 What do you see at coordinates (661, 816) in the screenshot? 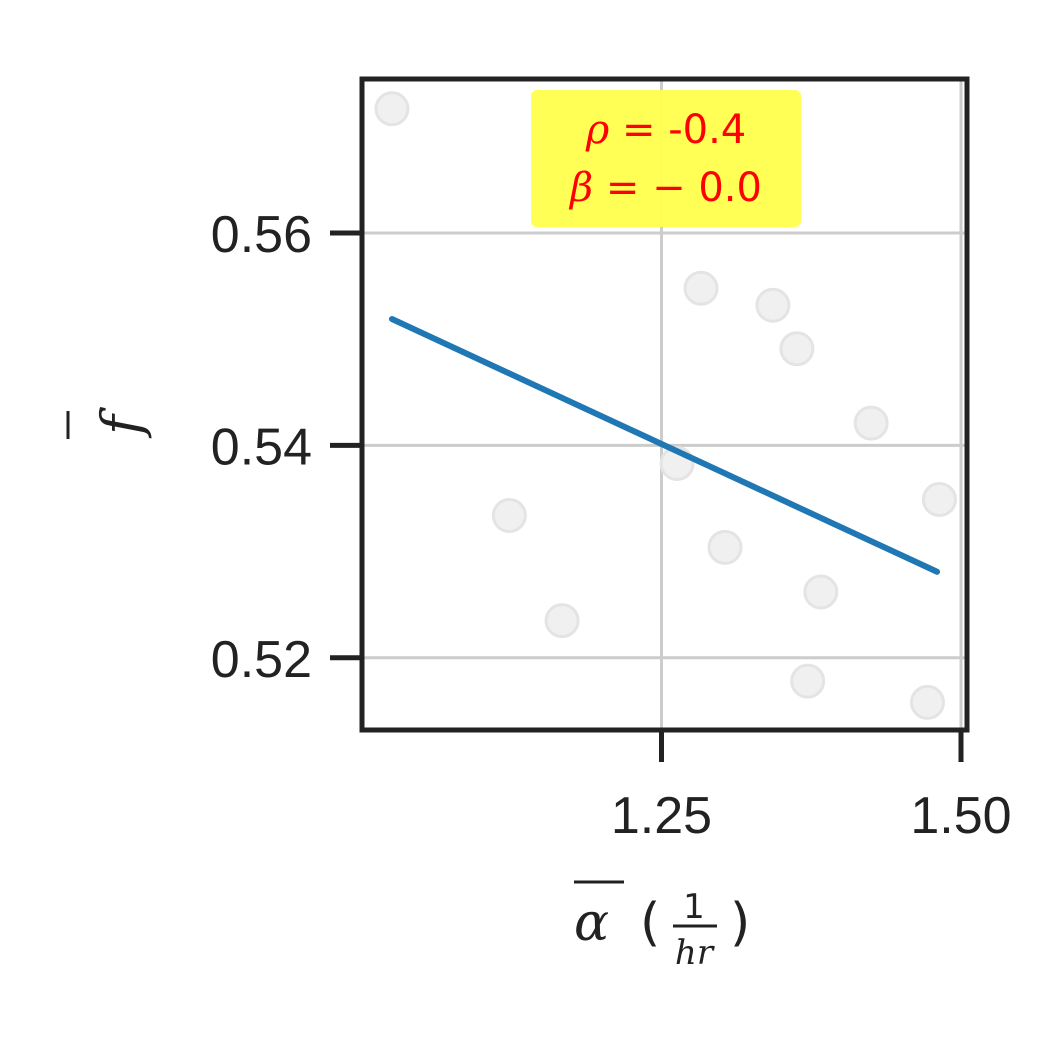
I see `x-tick-label-0: 1.25` at bounding box center [661, 816].